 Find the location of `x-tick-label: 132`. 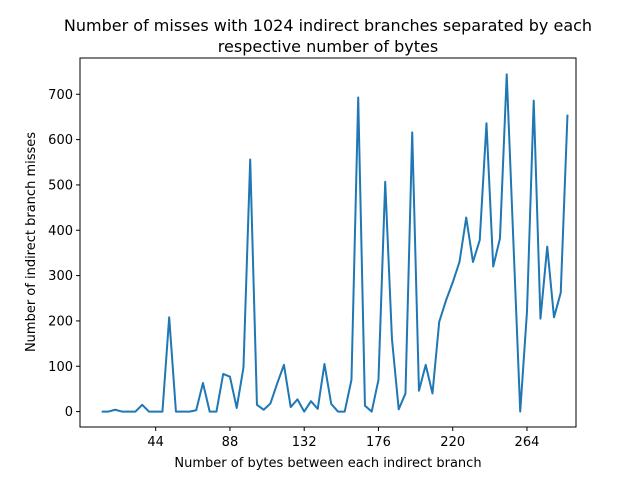

x-tick-label: 132 is located at coordinates (304, 442).